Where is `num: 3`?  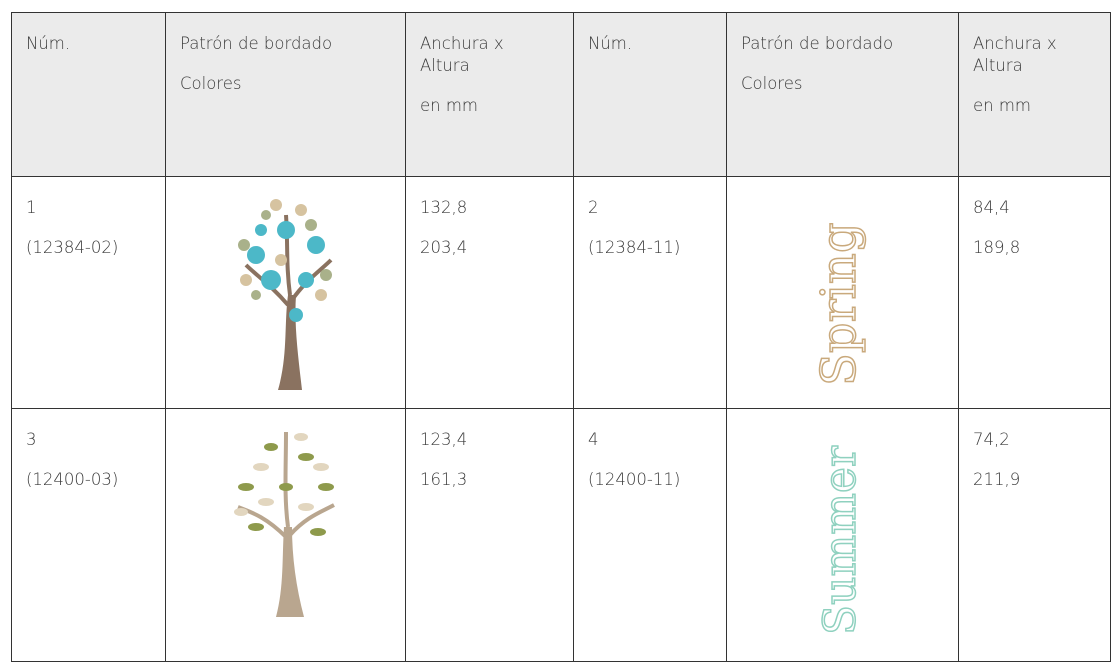
num: 3 is located at coordinates (31, 439).